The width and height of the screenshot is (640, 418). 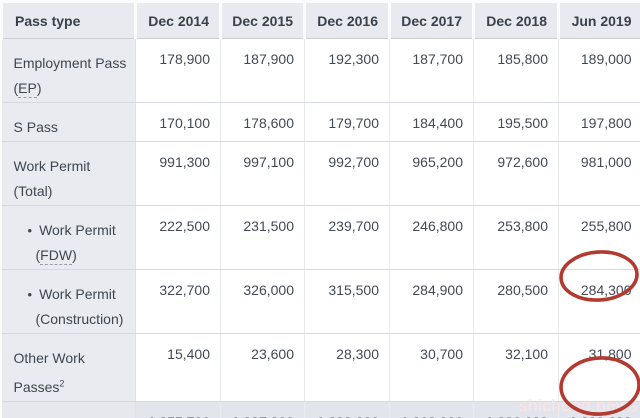 I want to click on column-header-label: Dec 2014, so click(x=178, y=20).